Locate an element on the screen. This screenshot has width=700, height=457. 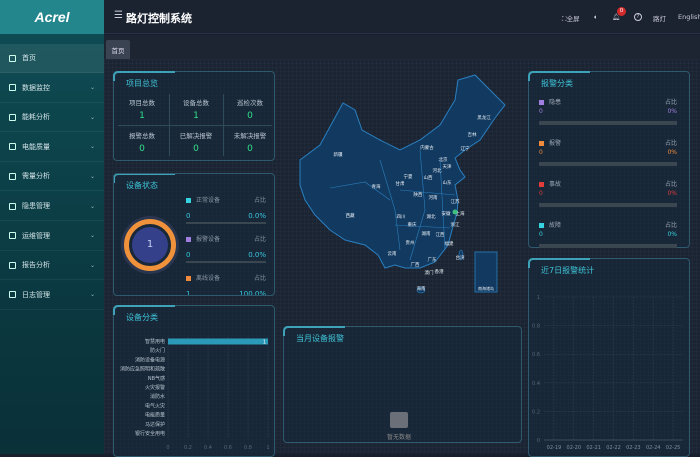
bell-icon: 🔔︎ is located at coordinates (616, 17).